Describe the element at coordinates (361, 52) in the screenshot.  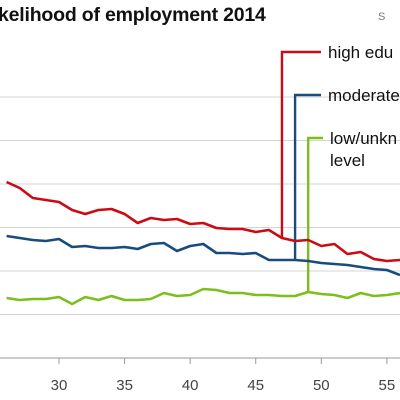
I see `legend-label-high: high edu` at that location.